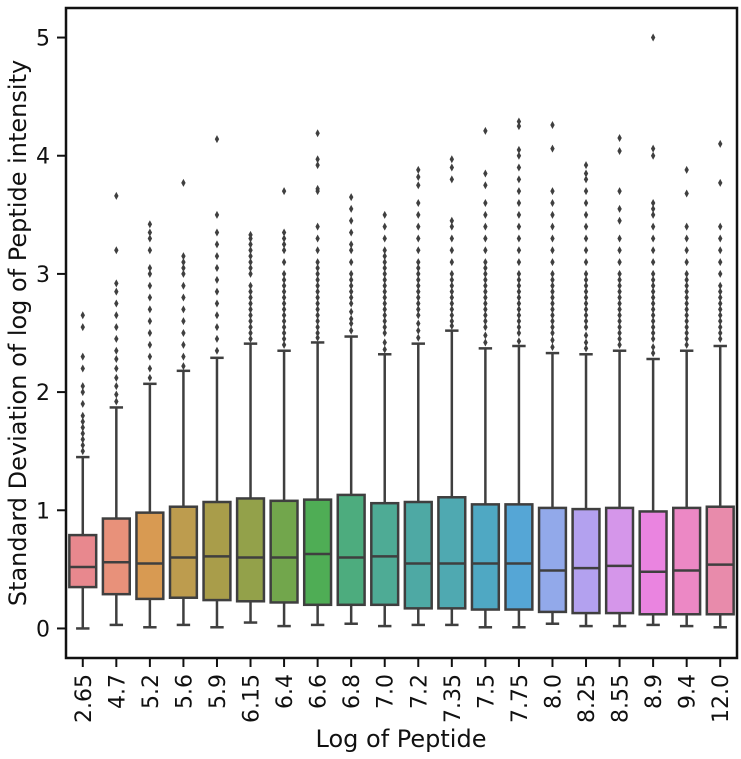  I want to click on x-tick-label: 6.4, so click(285, 691).